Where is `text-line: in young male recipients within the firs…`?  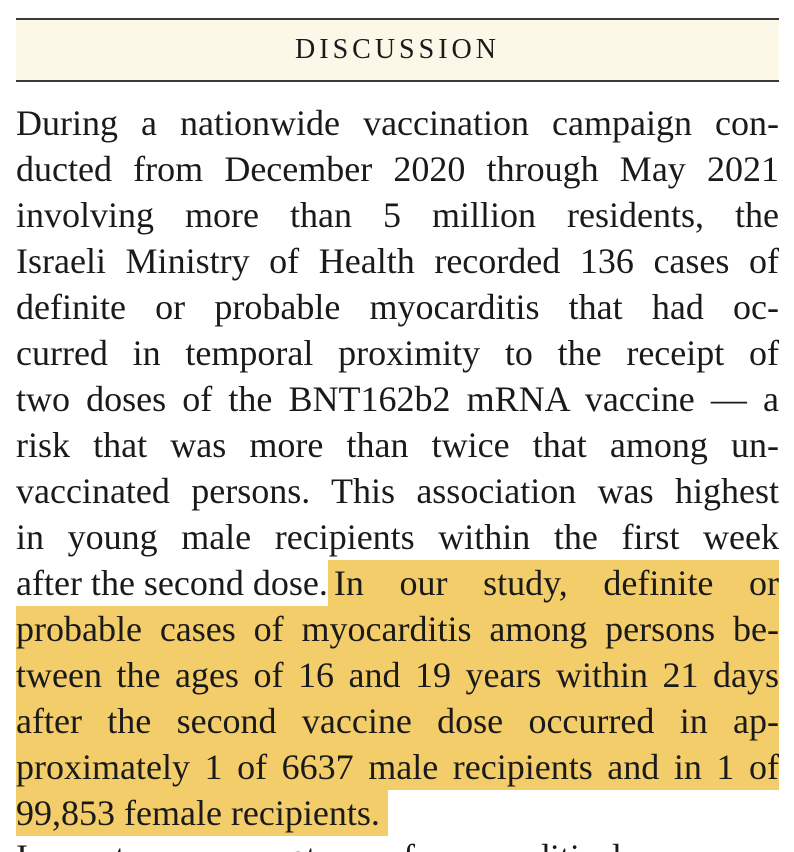 text-line: in young male recipients within the firs… is located at coordinates (397, 537).